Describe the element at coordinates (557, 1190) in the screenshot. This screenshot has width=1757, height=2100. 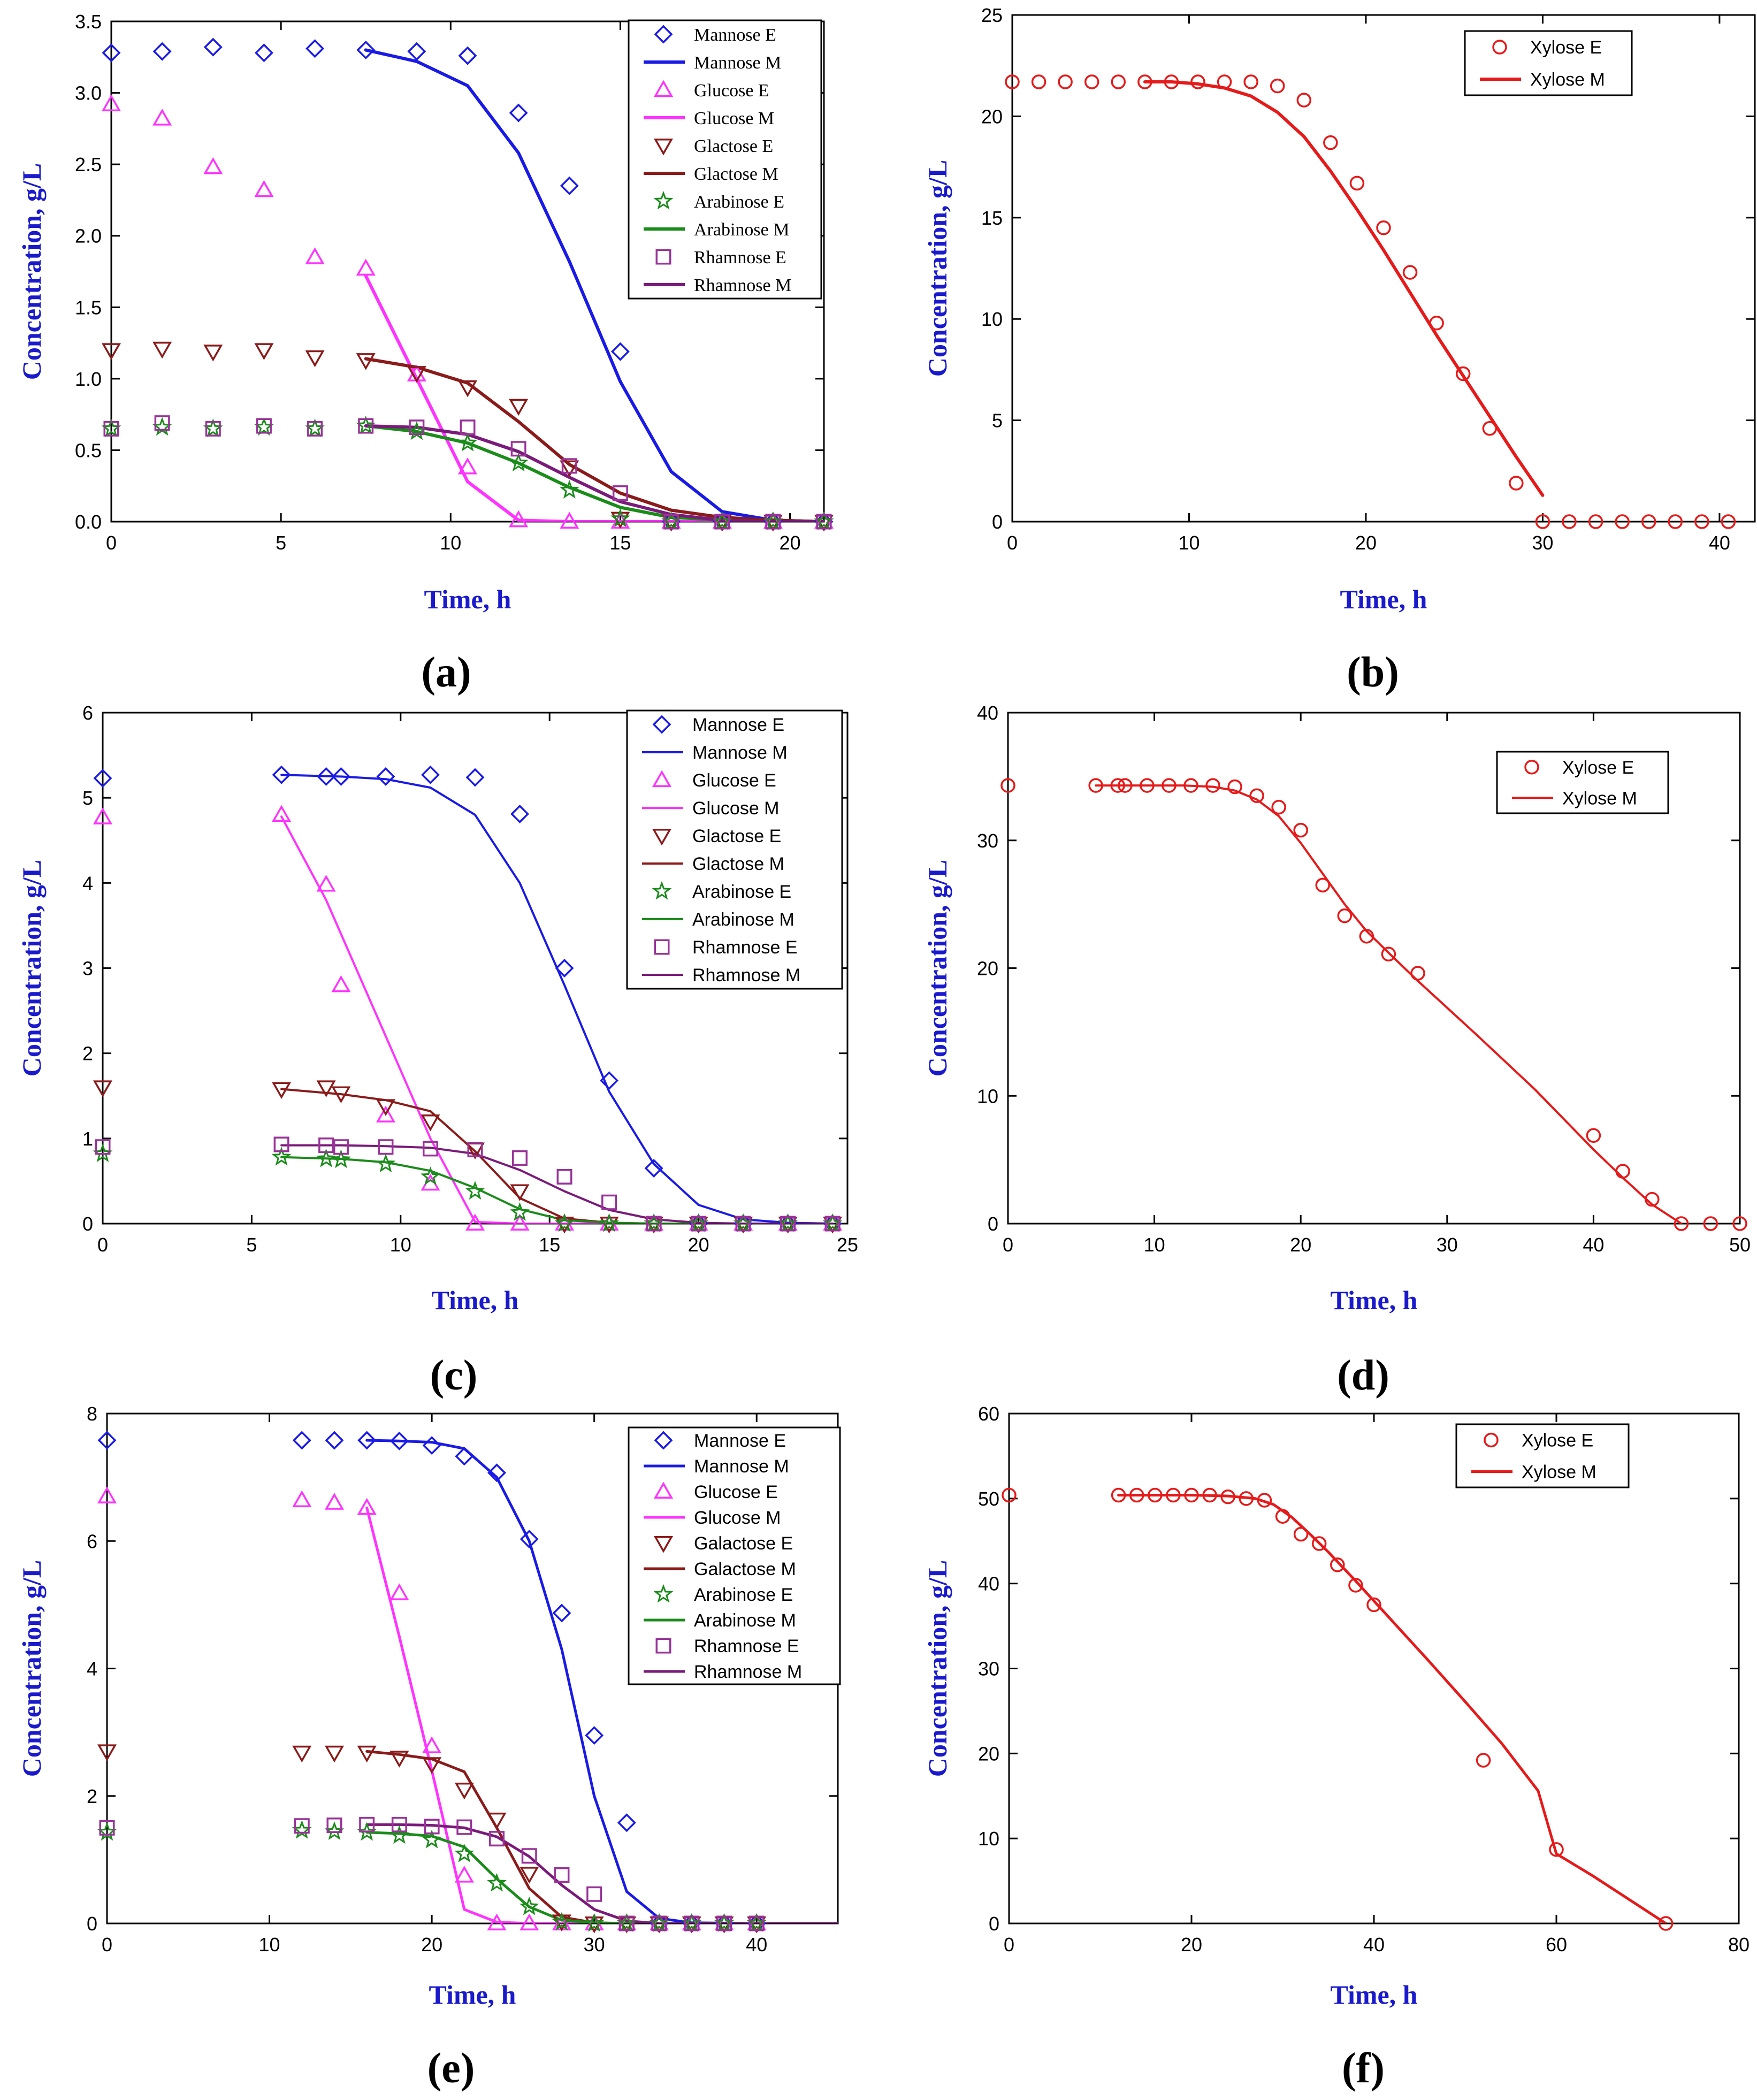
I see `series-line-arabinose-m` at that location.